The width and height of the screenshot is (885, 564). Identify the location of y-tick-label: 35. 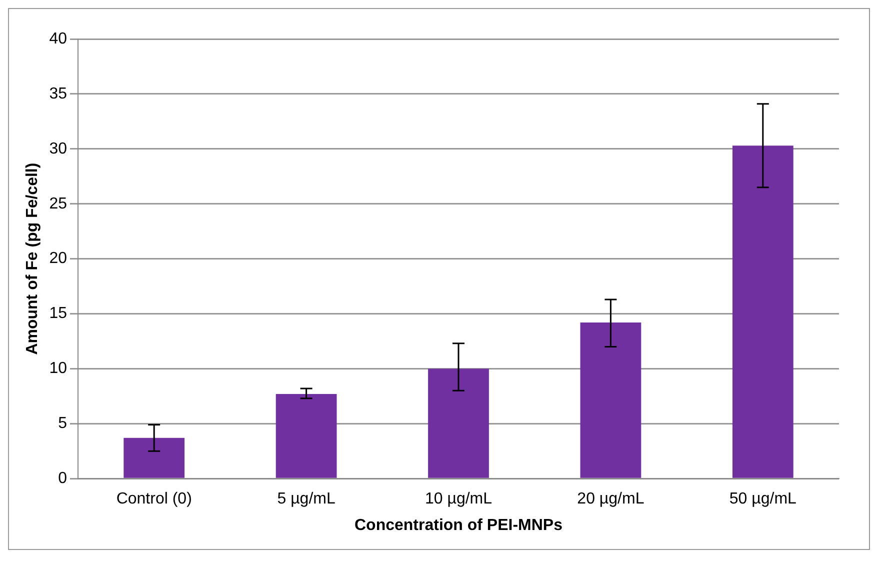
(58, 93).